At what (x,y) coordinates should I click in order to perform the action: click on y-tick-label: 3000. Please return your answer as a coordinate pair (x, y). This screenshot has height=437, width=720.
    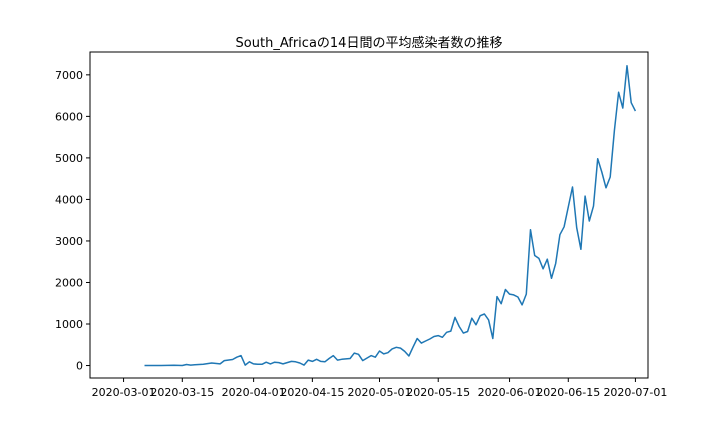
    Looking at the image, I should click on (69, 241).